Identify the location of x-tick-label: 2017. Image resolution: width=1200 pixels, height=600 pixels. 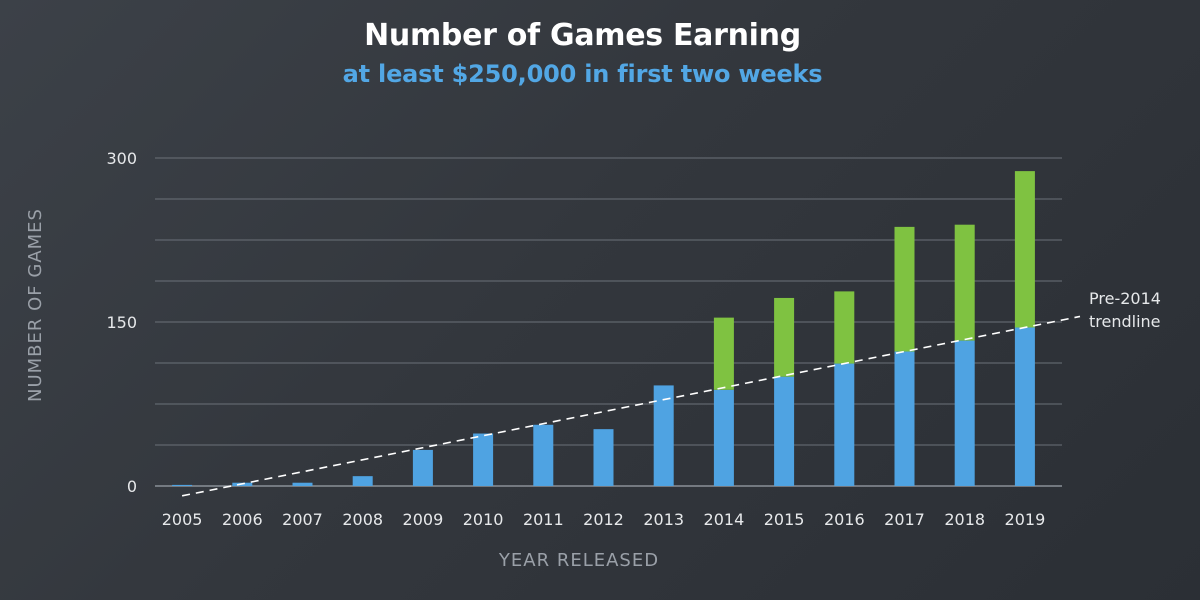
(904, 519).